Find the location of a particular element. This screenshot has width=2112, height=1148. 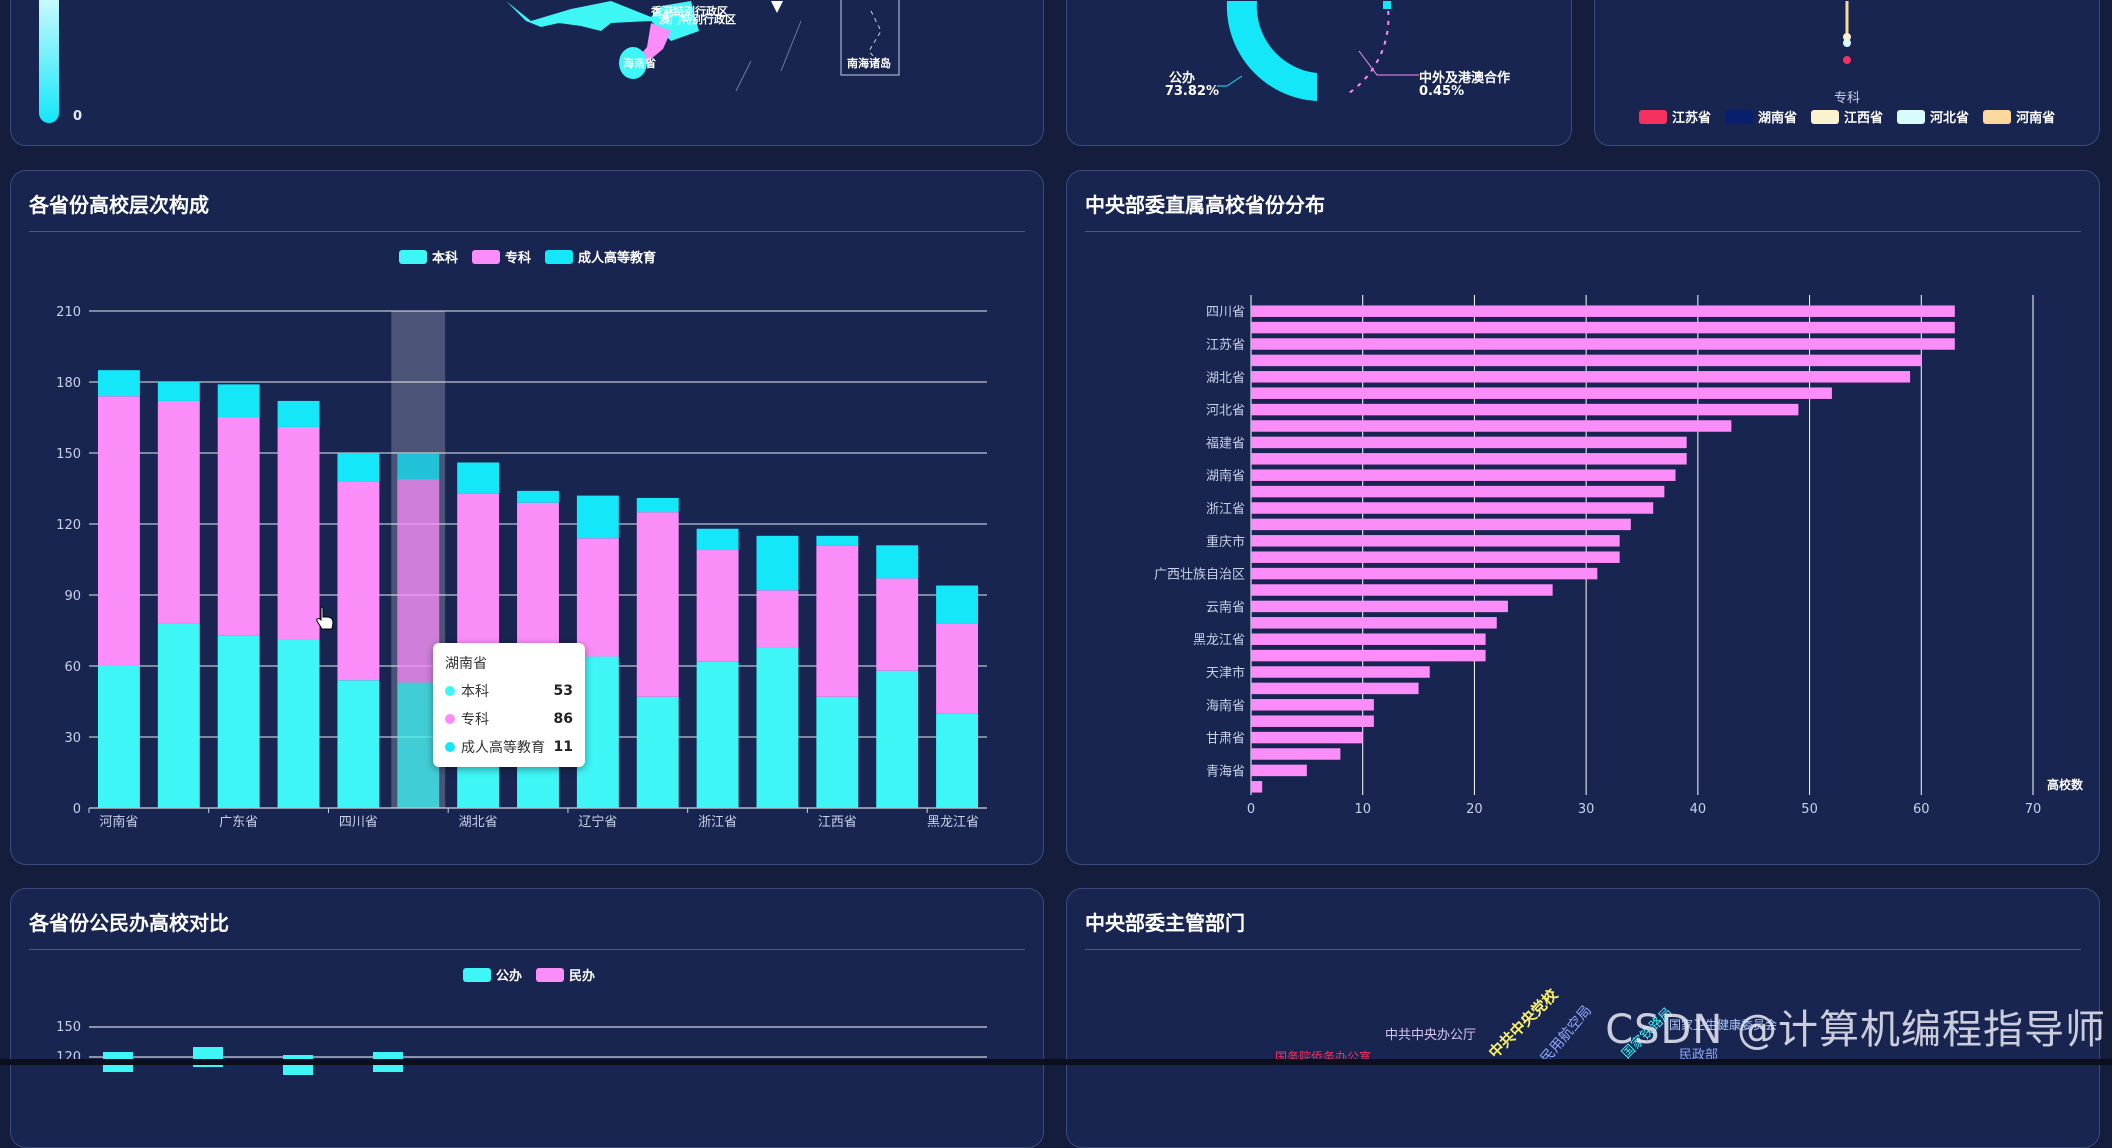

central-ytick-label: 天津市 is located at coordinates (1225, 673).